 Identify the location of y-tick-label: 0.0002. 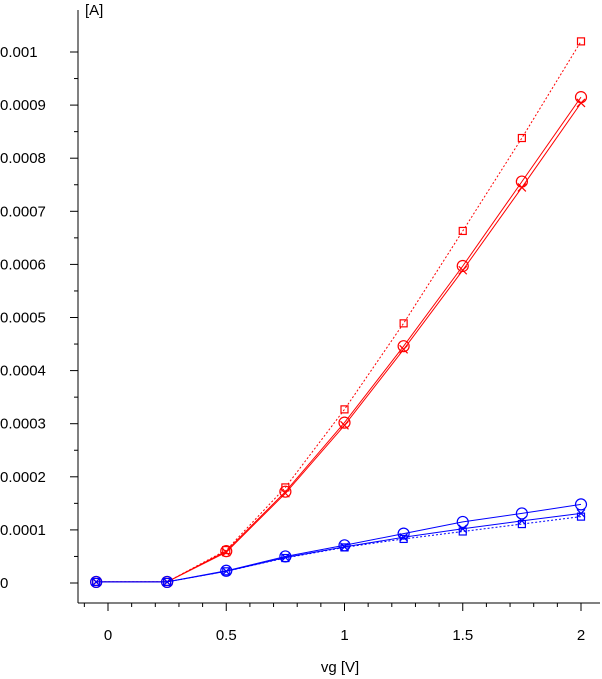
(23, 477).